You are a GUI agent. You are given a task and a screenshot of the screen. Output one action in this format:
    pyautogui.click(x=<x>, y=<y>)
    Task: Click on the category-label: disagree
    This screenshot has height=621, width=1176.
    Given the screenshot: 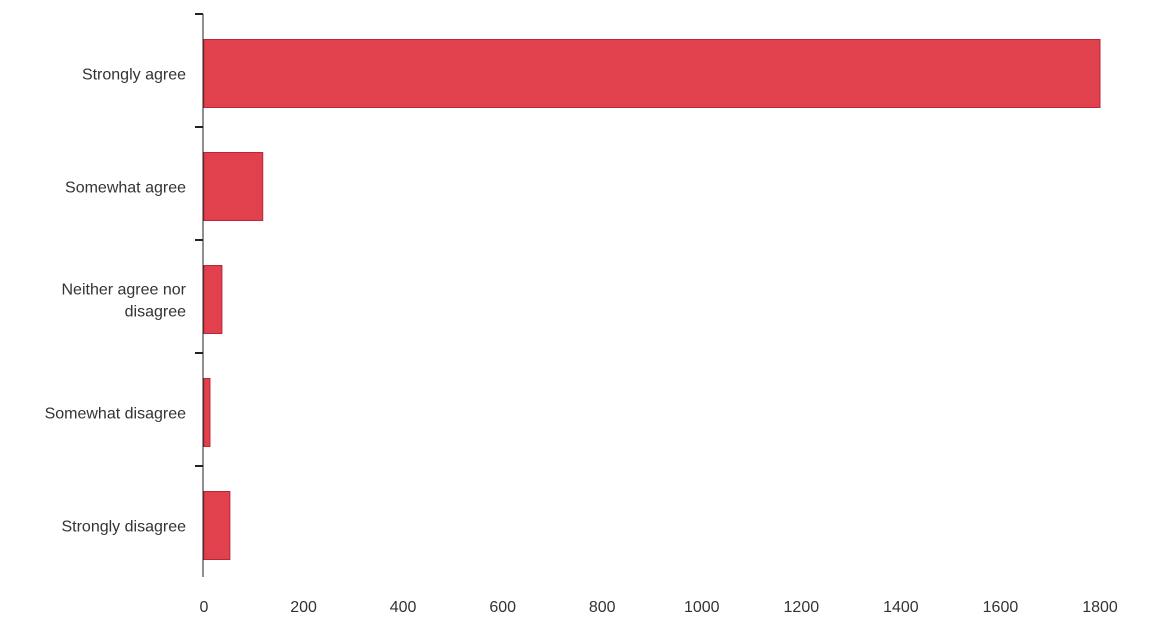 What is the action you would take?
    pyautogui.click(x=155, y=312)
    